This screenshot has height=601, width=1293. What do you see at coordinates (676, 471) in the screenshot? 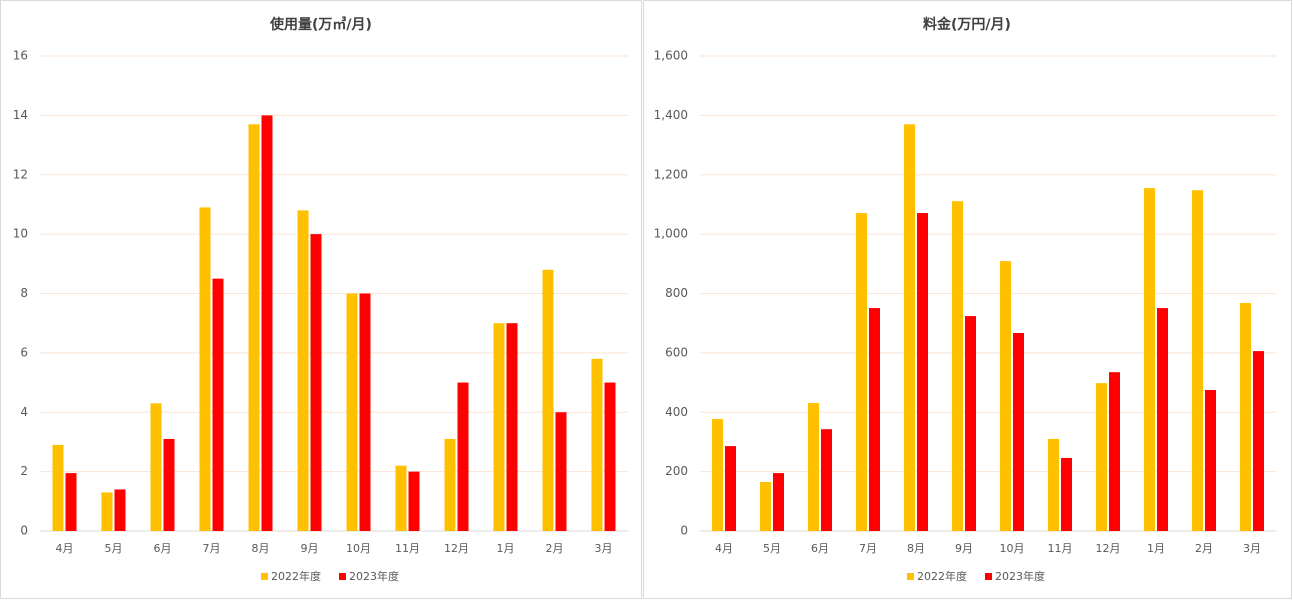
I see `y-tick-label: 200` at bounding box center [676, 471].